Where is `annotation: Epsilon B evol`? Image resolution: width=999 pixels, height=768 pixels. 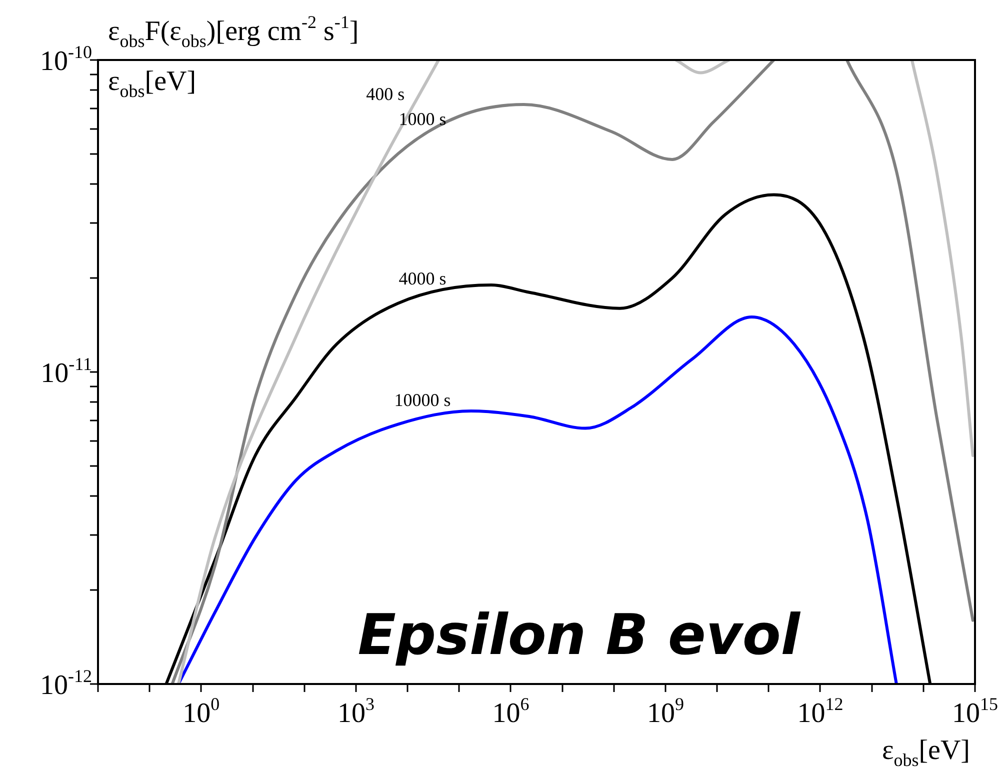 annotation: Epsilon B evol is located at coordinates (579, 635).